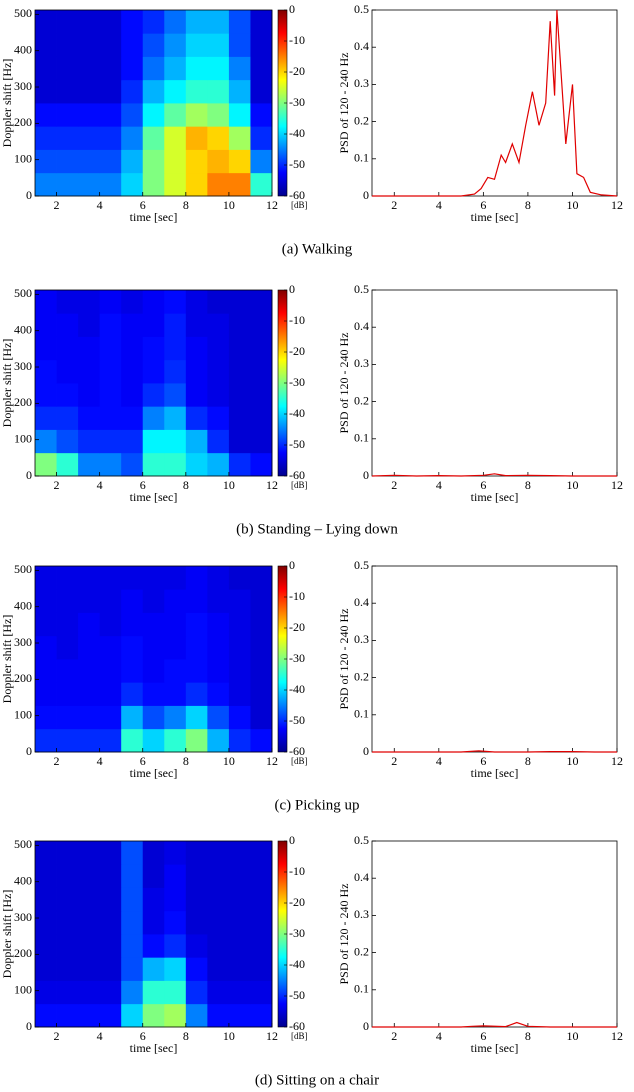 This screenshot has height=1092, width=634. I want to click on y-axis-label: Doppler shift [Hz], so click(7, 383).